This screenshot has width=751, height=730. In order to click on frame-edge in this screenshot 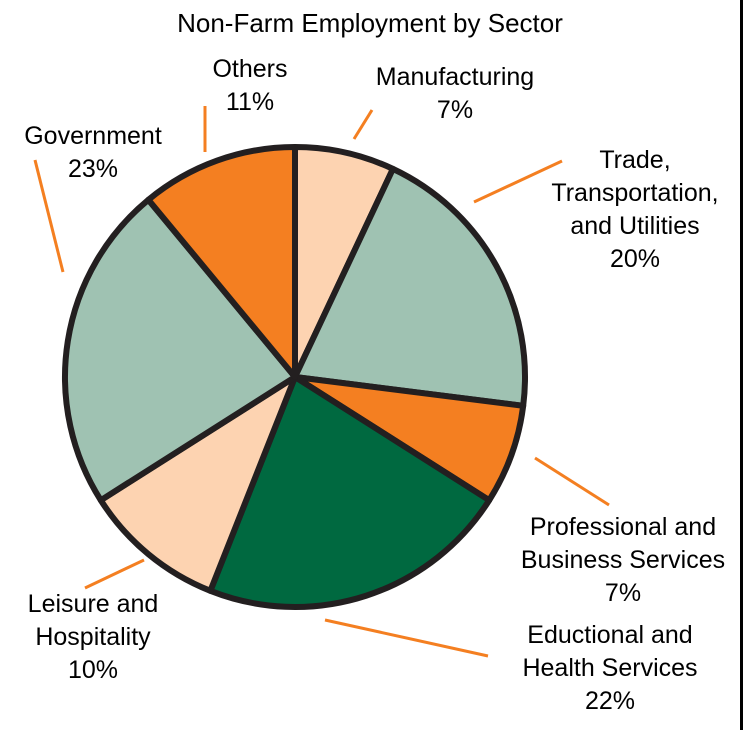, I will do `click(741, 365)`.